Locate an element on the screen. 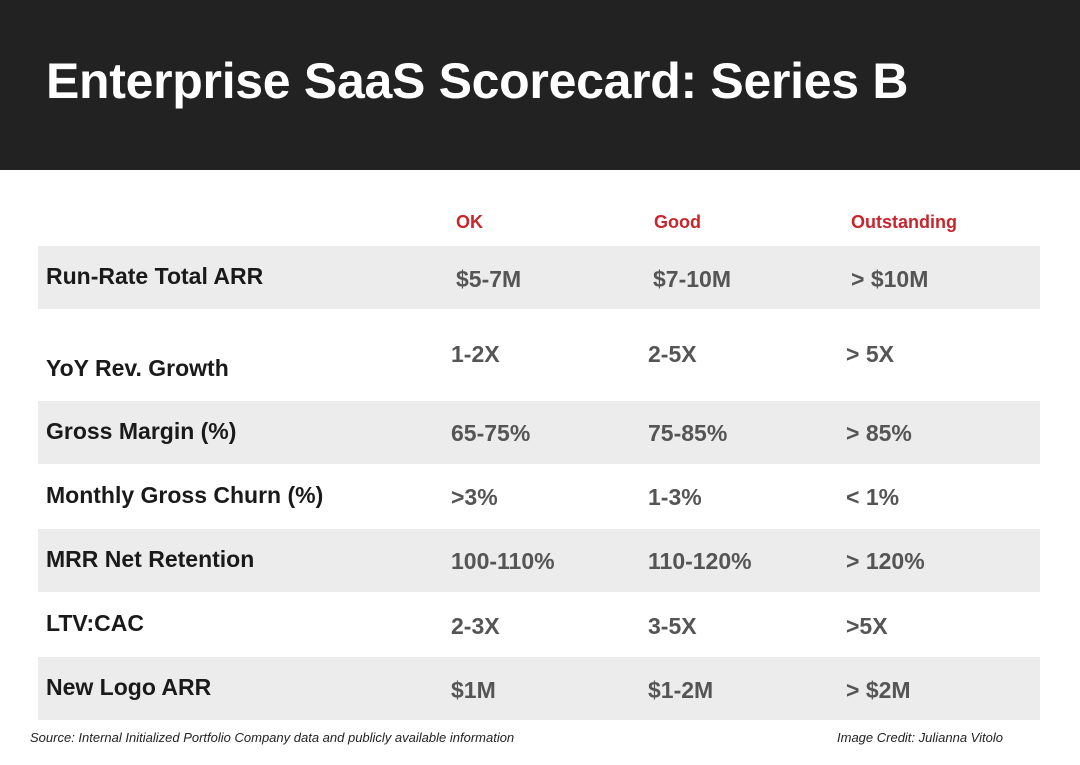 Image resolution: width=1080 pixels, height=765 pixels. ok-value: 1-2X is located at coordinates (475, 354).